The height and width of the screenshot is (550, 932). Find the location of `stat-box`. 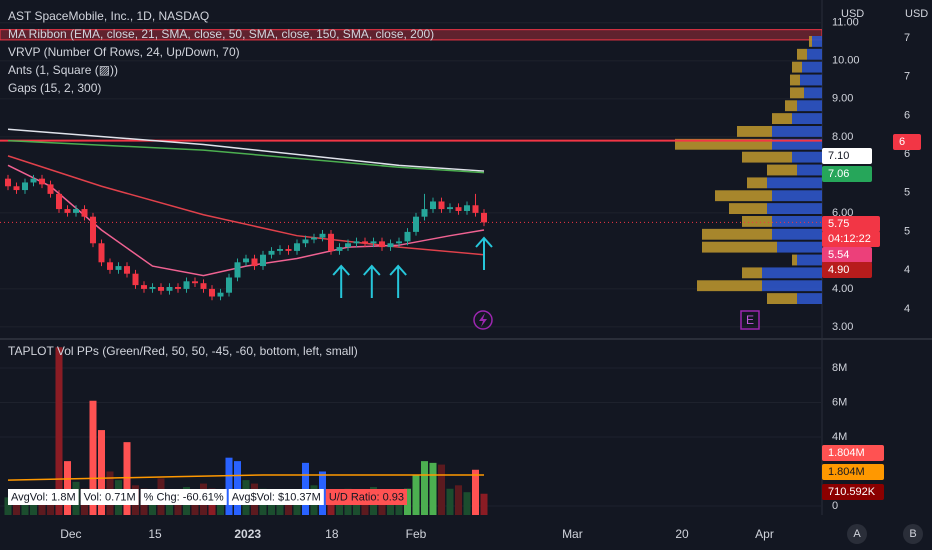

stat-box is located at coordinates (109, 497).